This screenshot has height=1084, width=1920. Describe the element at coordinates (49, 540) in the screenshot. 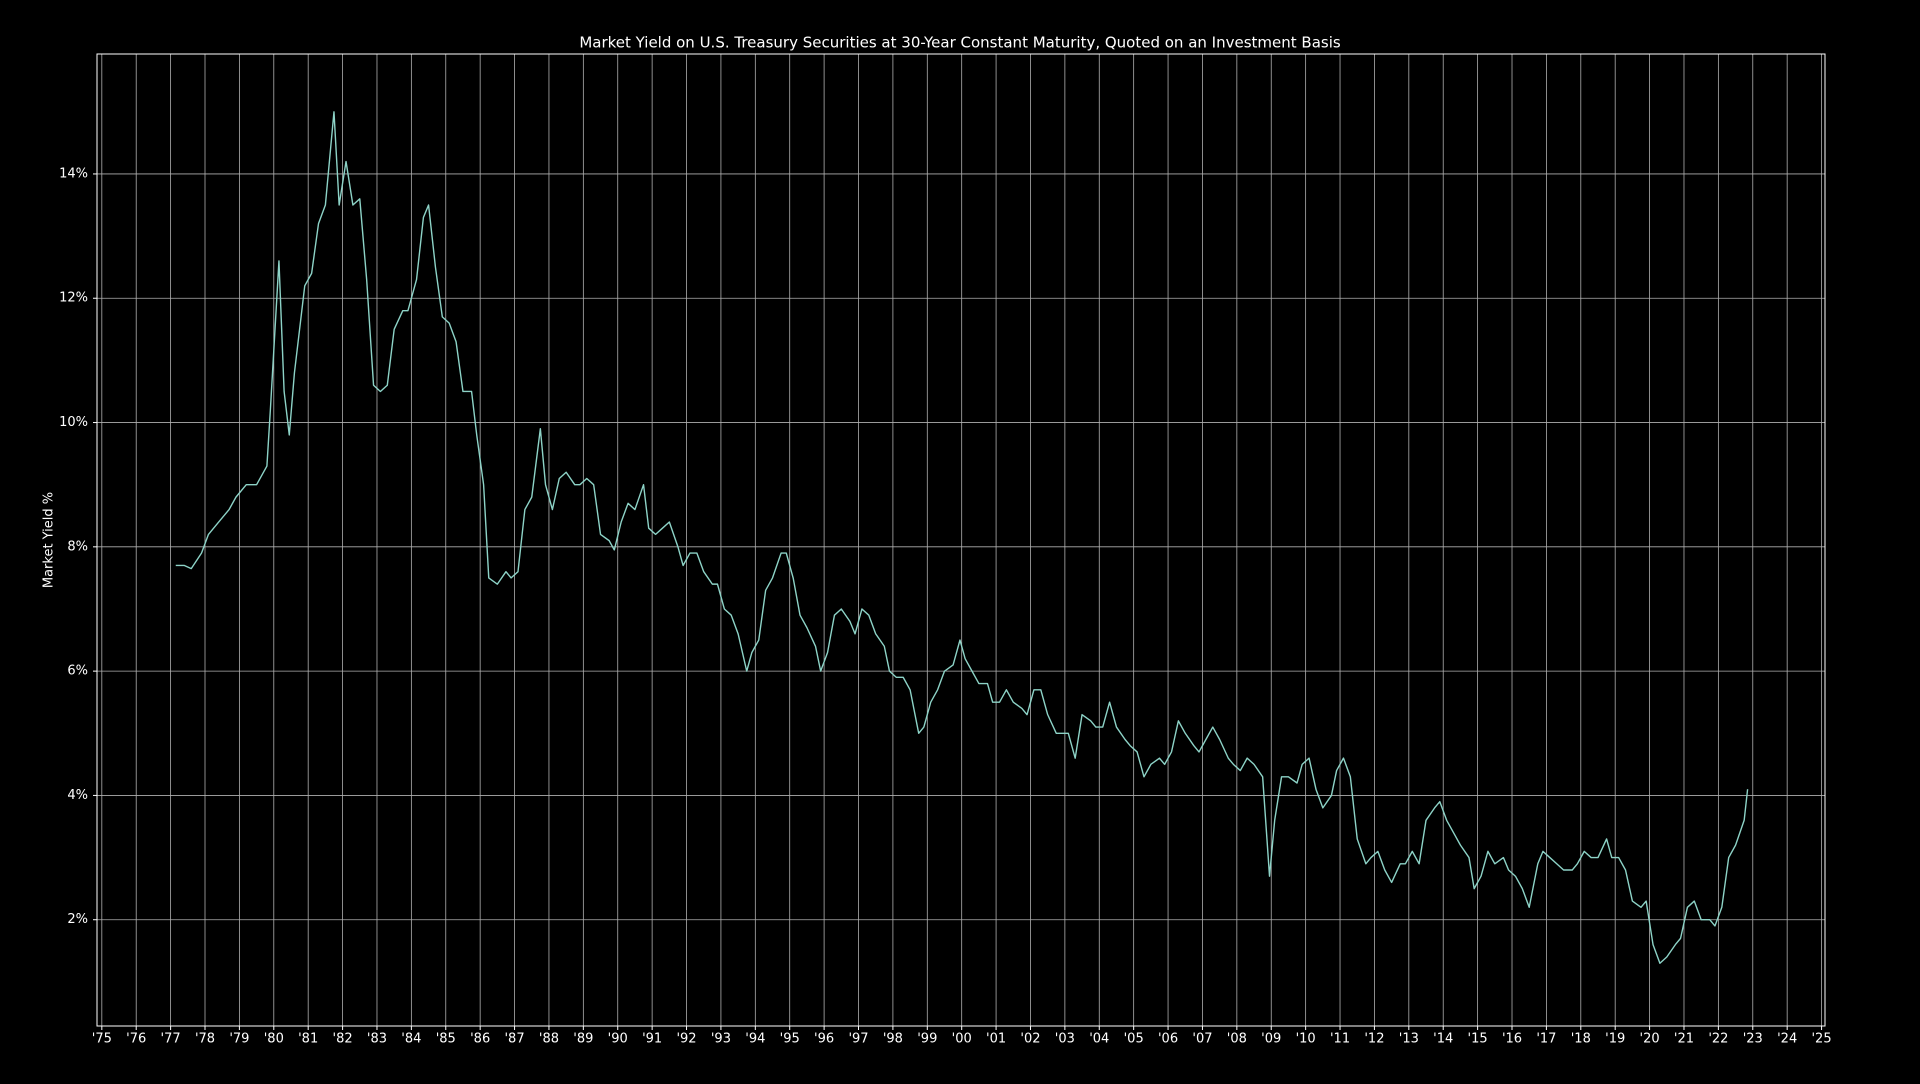

I see `y-axis-label: Market Yield %` at that location.